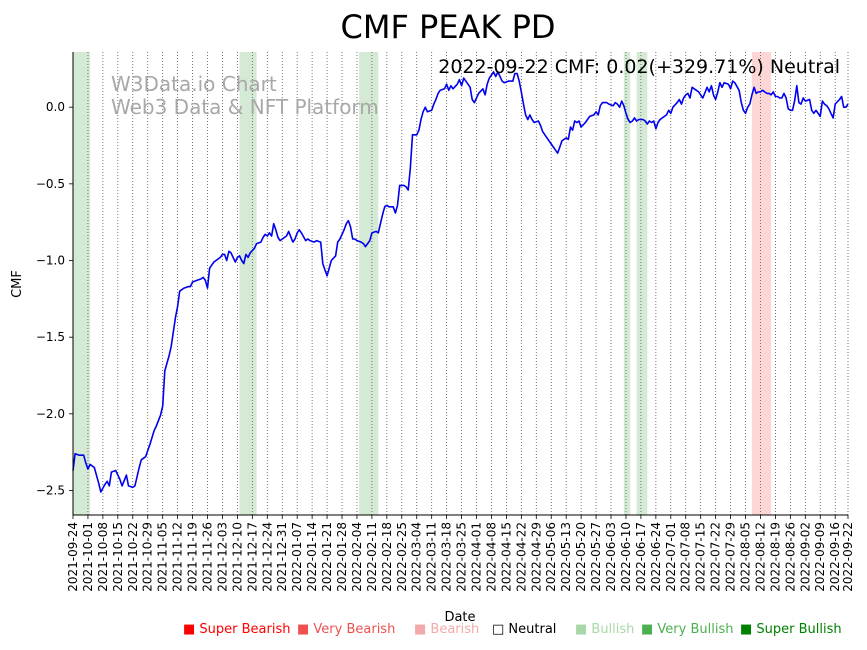  Describe the element at coordinates (103, 557) in the screenshot. I see `x-tick-label: 2021-10-08` at that location.